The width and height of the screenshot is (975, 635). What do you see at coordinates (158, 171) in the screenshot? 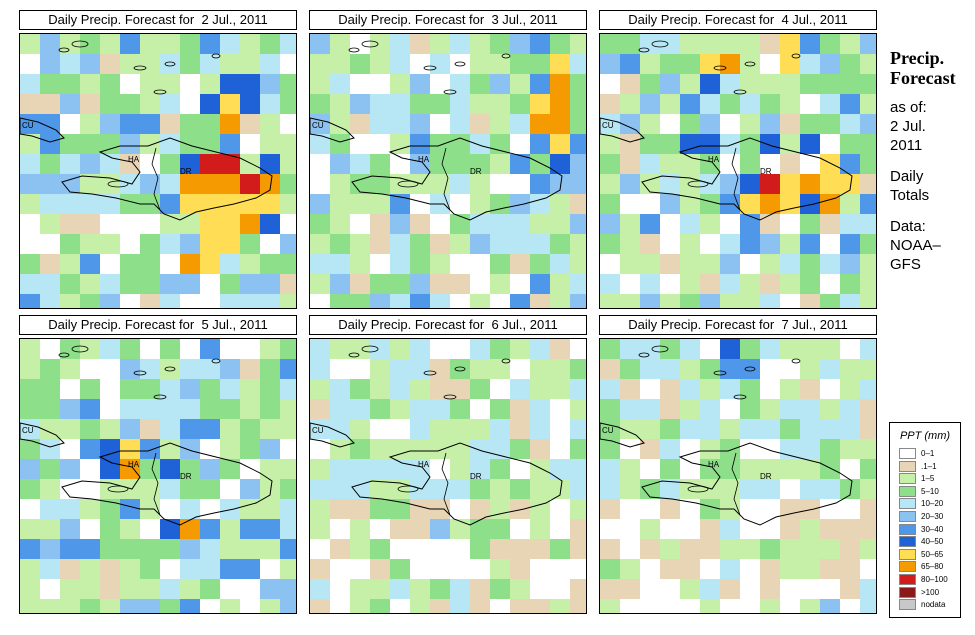
I see `precip-map: CU HA DR` at bounding box center [158, 171].